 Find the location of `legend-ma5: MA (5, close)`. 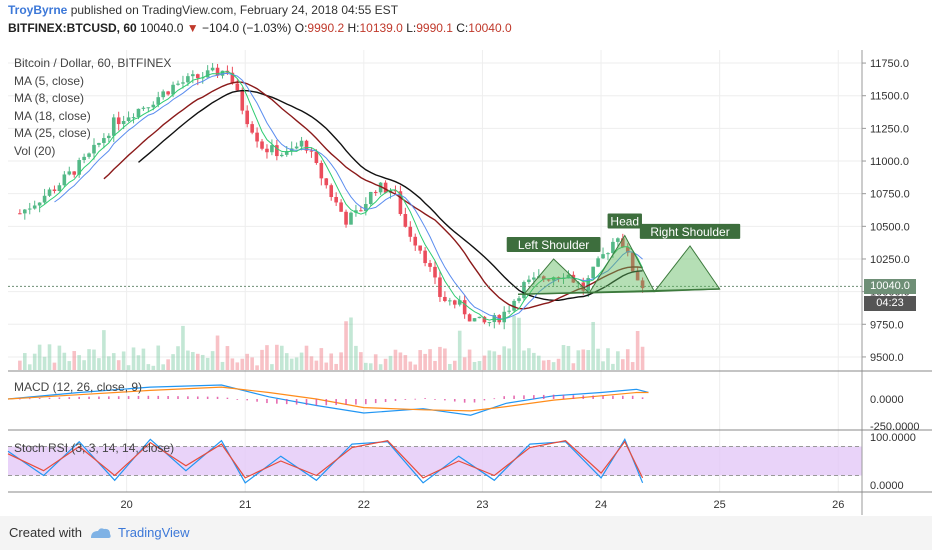

legend-ma5: MA (5, close) is located at coordinates (49, 80).